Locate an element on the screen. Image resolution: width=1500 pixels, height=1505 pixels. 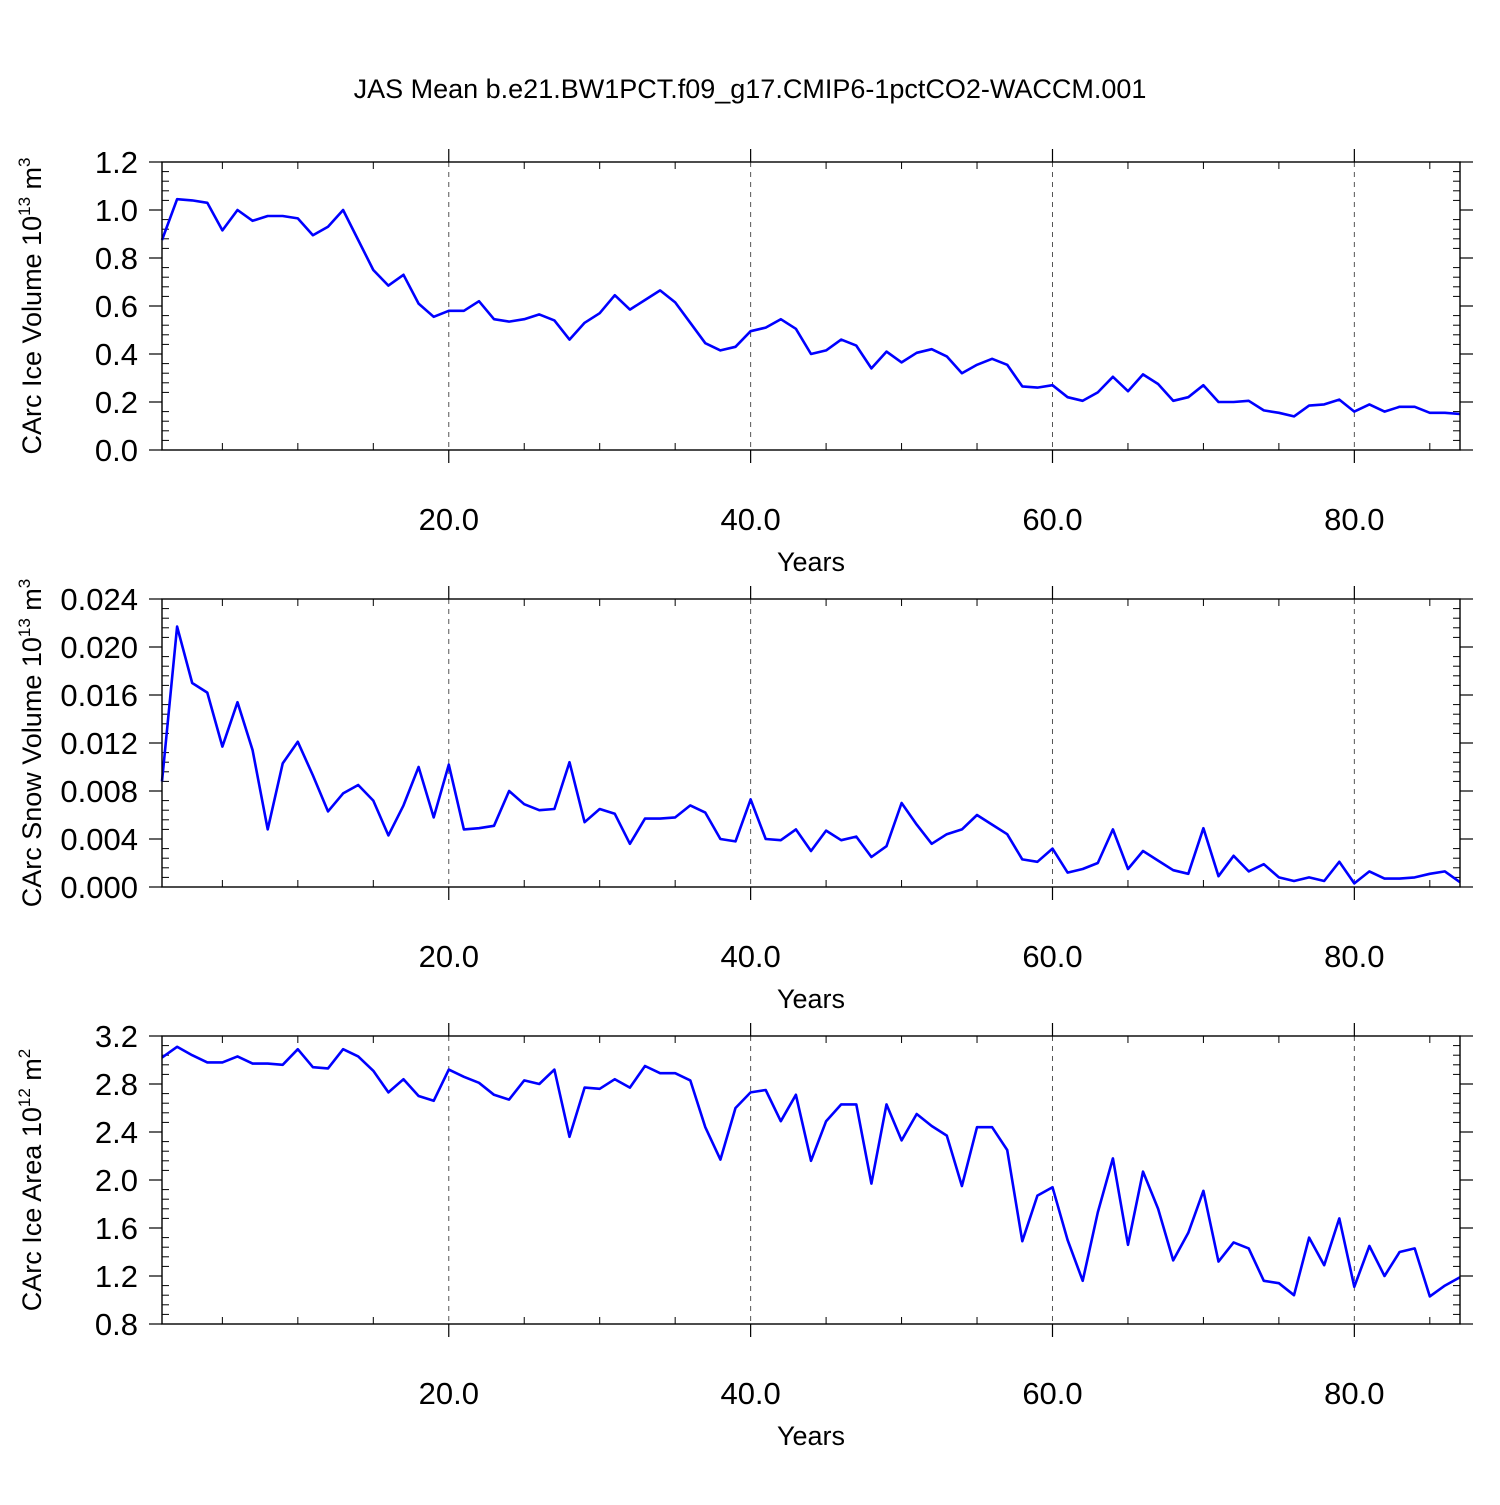
y-tick-label: 2.0 is located at coordinates (116, 1180).